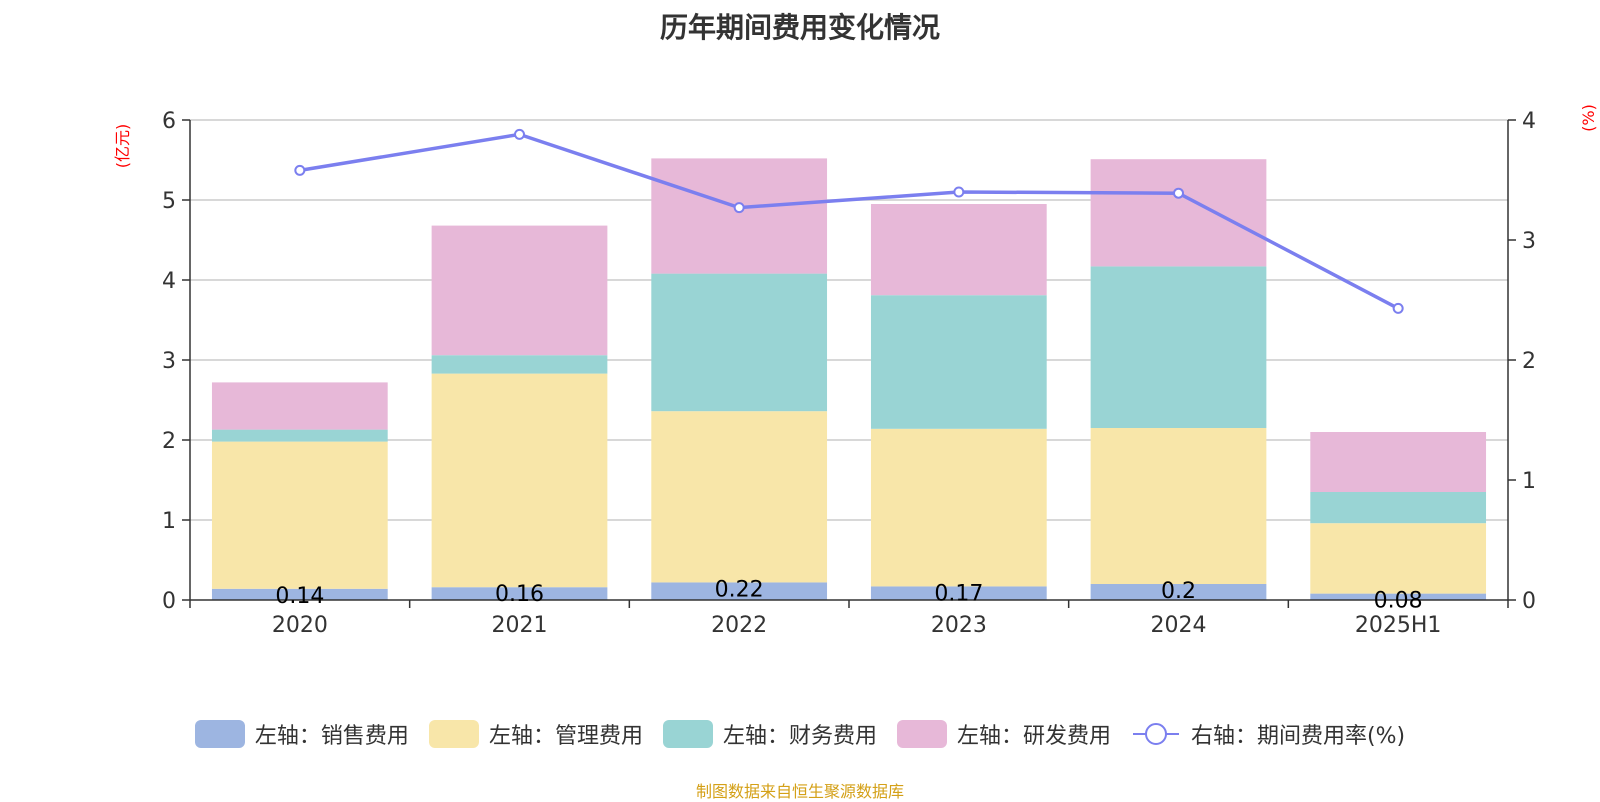 The height and width of the screenshot is (802, 1600). I want to click on left-tick-label: 2, so click(169, 441).